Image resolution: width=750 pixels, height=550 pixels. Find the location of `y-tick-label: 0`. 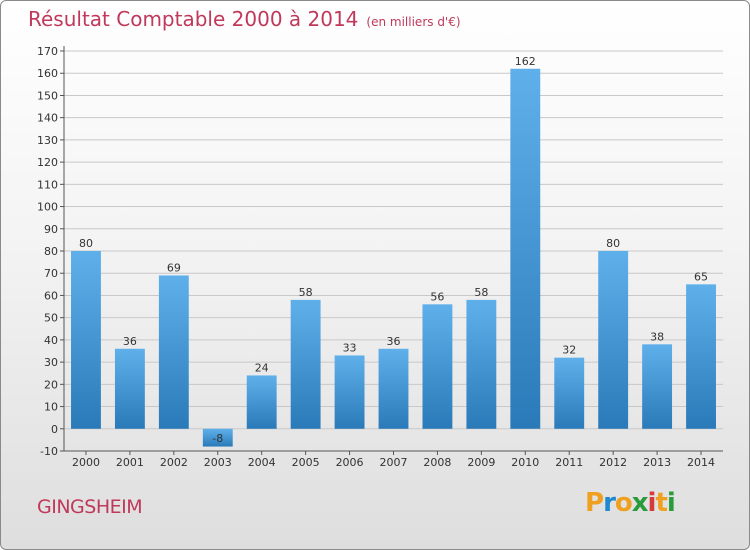

y-tick-label: 0 is located at coordinates (54, 429).